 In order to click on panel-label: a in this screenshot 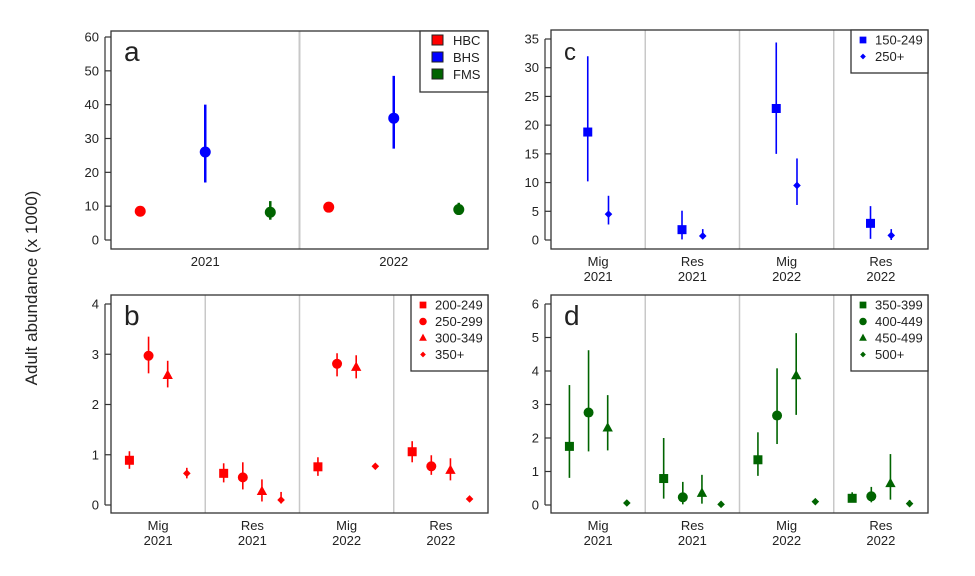, I will do `click(132, 51)`.